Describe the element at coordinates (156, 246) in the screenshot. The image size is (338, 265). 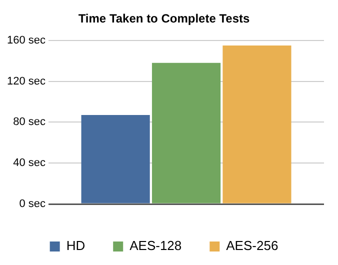
I see `legend-label: AES-128` at that location.